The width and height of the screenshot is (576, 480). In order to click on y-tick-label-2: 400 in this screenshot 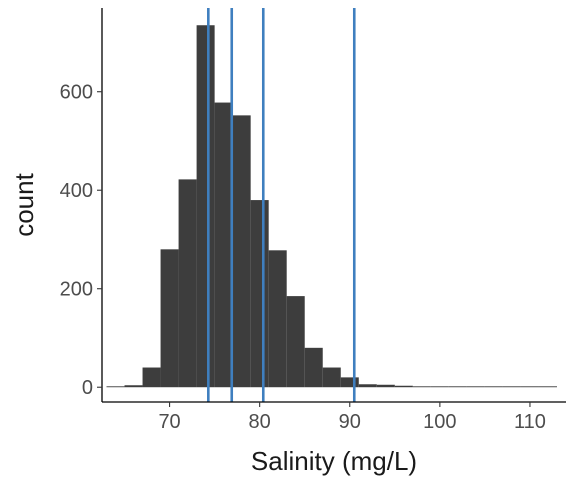, I will do `click(76, 191)`.